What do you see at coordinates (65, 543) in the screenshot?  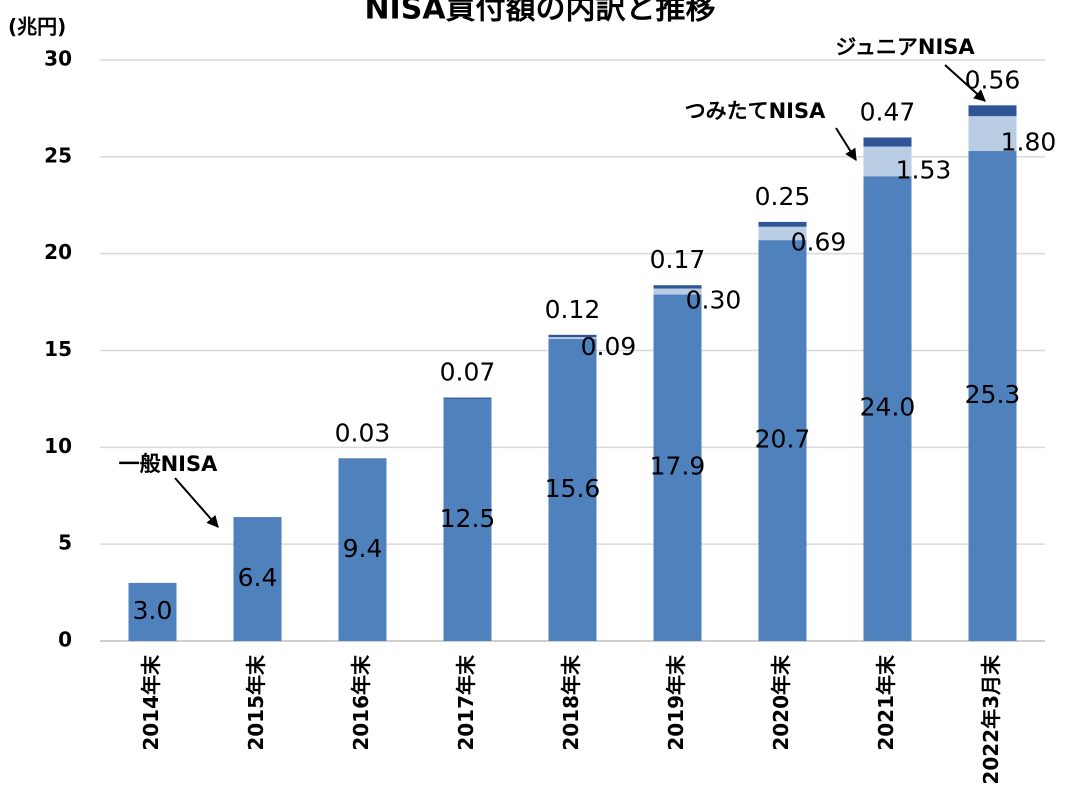 I see `y-tick-label: 5` at bounding box center [65, 543].